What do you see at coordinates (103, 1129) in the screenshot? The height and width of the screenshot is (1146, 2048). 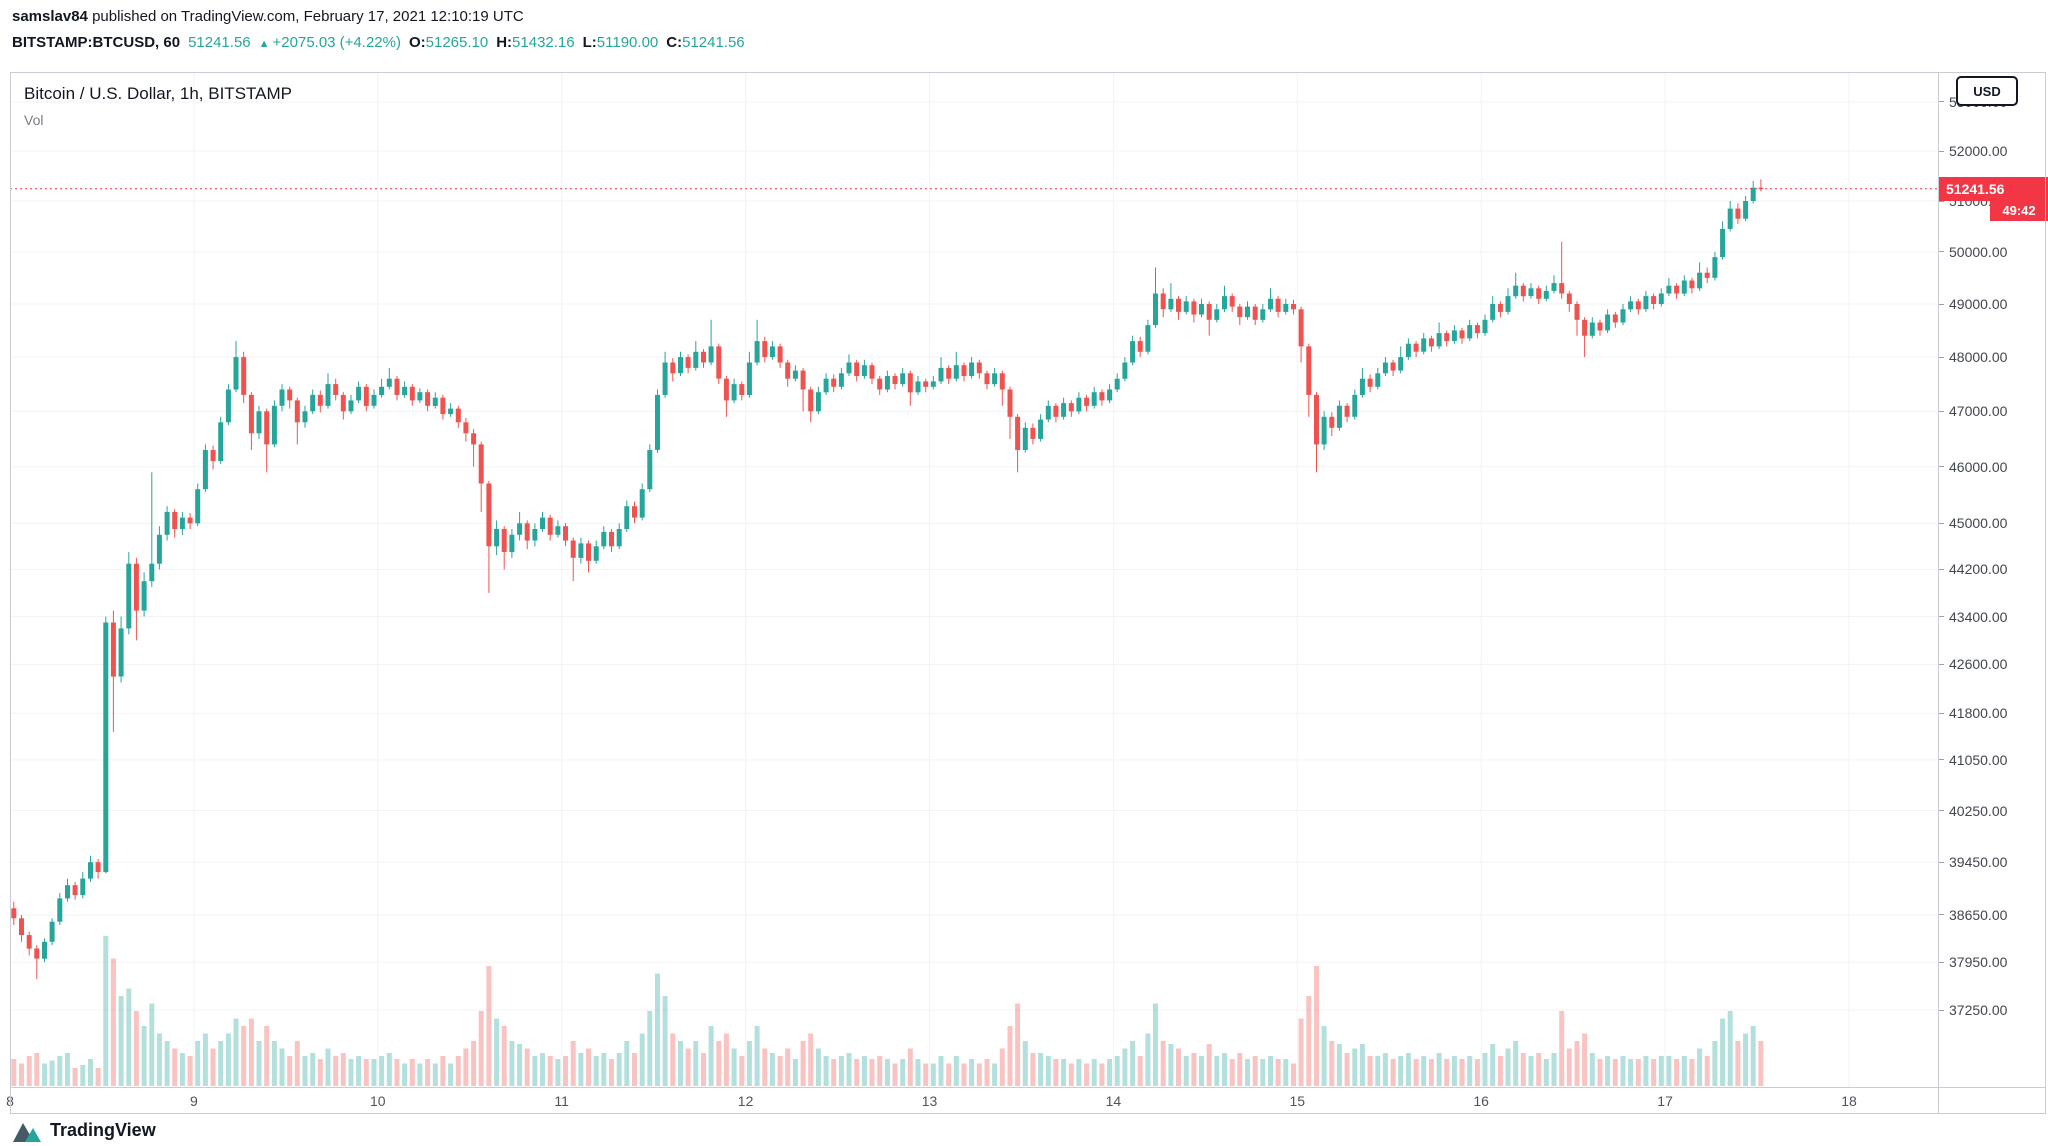 I see `tradingview-logo-text: TradingView` at bounding box center [103, 1129].